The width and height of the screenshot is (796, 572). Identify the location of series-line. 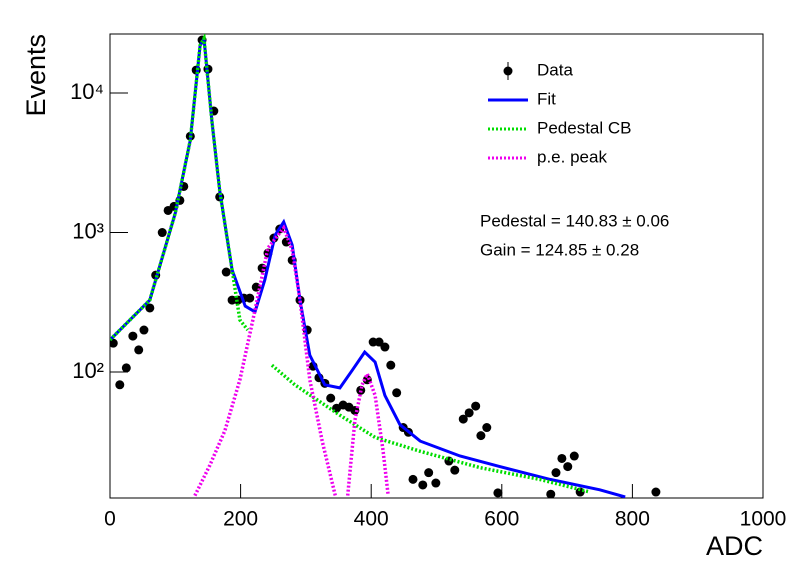
(291, 360).